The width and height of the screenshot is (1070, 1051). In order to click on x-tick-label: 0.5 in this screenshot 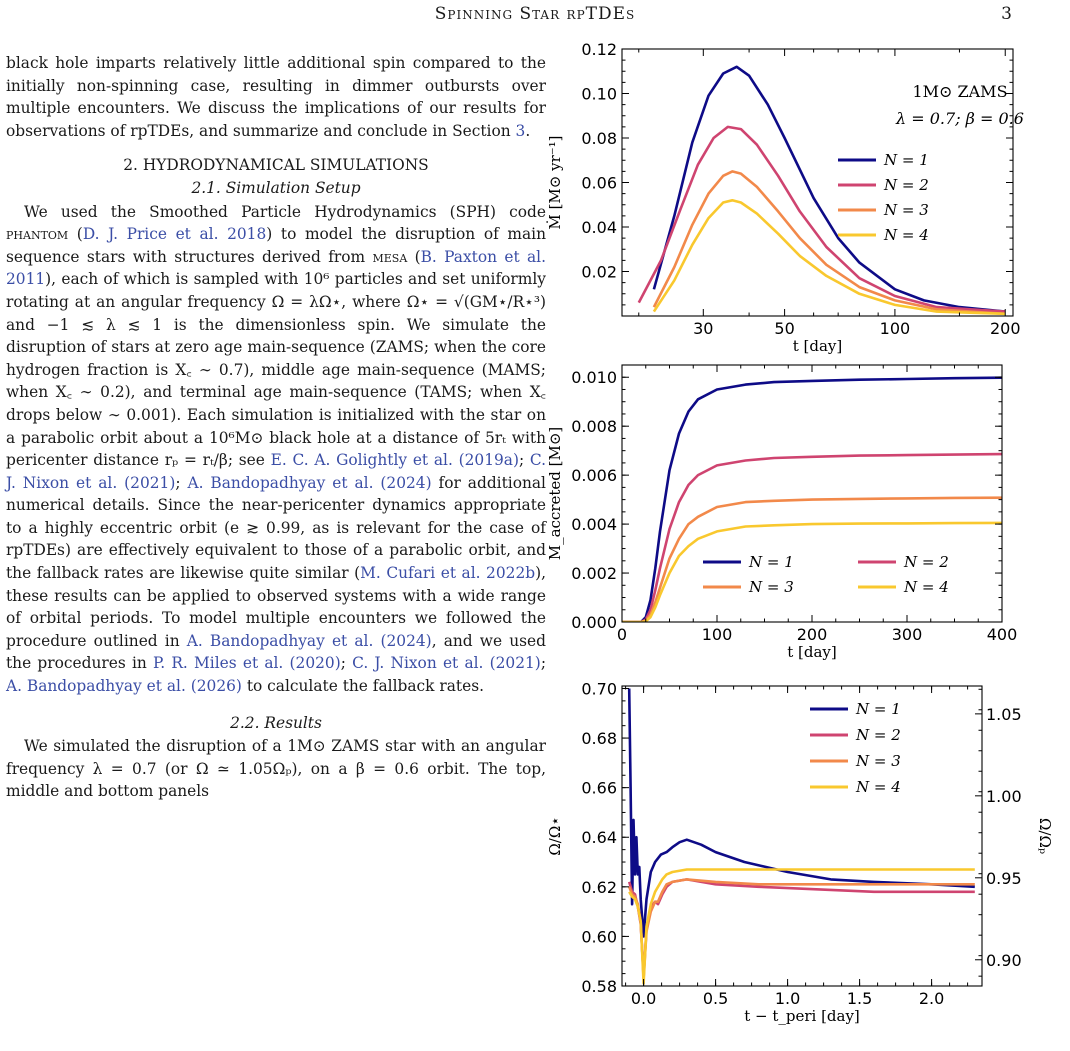, I will do `click(715, 998)`.